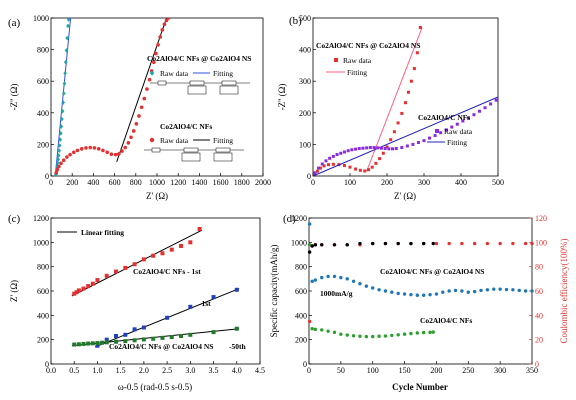 This screenshot has width=576, height=400. I want to click on x-tick-label: 0.0, so click(51, 370).